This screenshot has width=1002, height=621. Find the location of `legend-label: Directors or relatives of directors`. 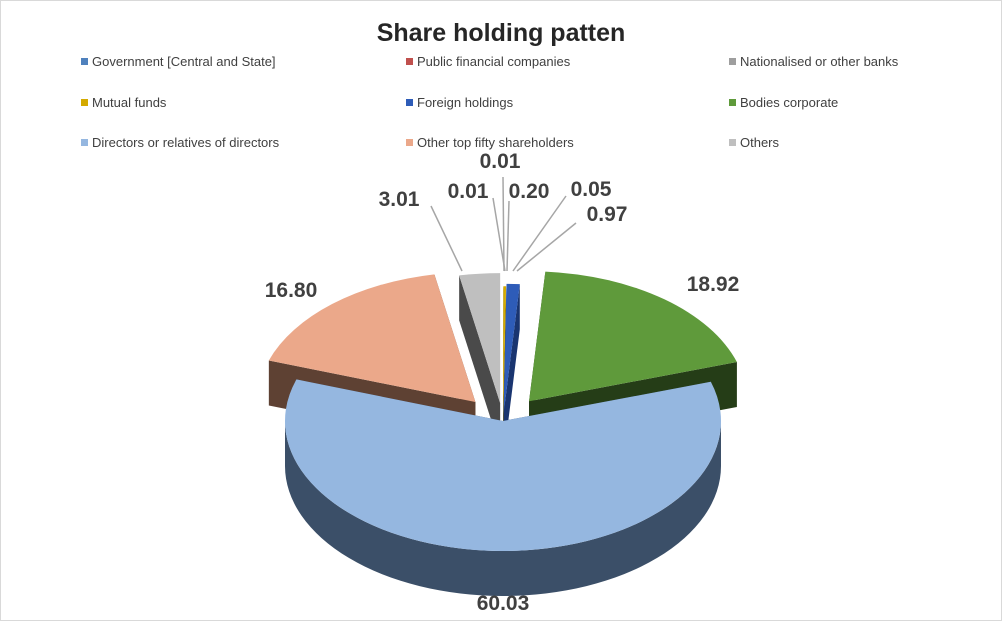

legend-label: Directors or relatives of directors is located at coordinates (186, 142).